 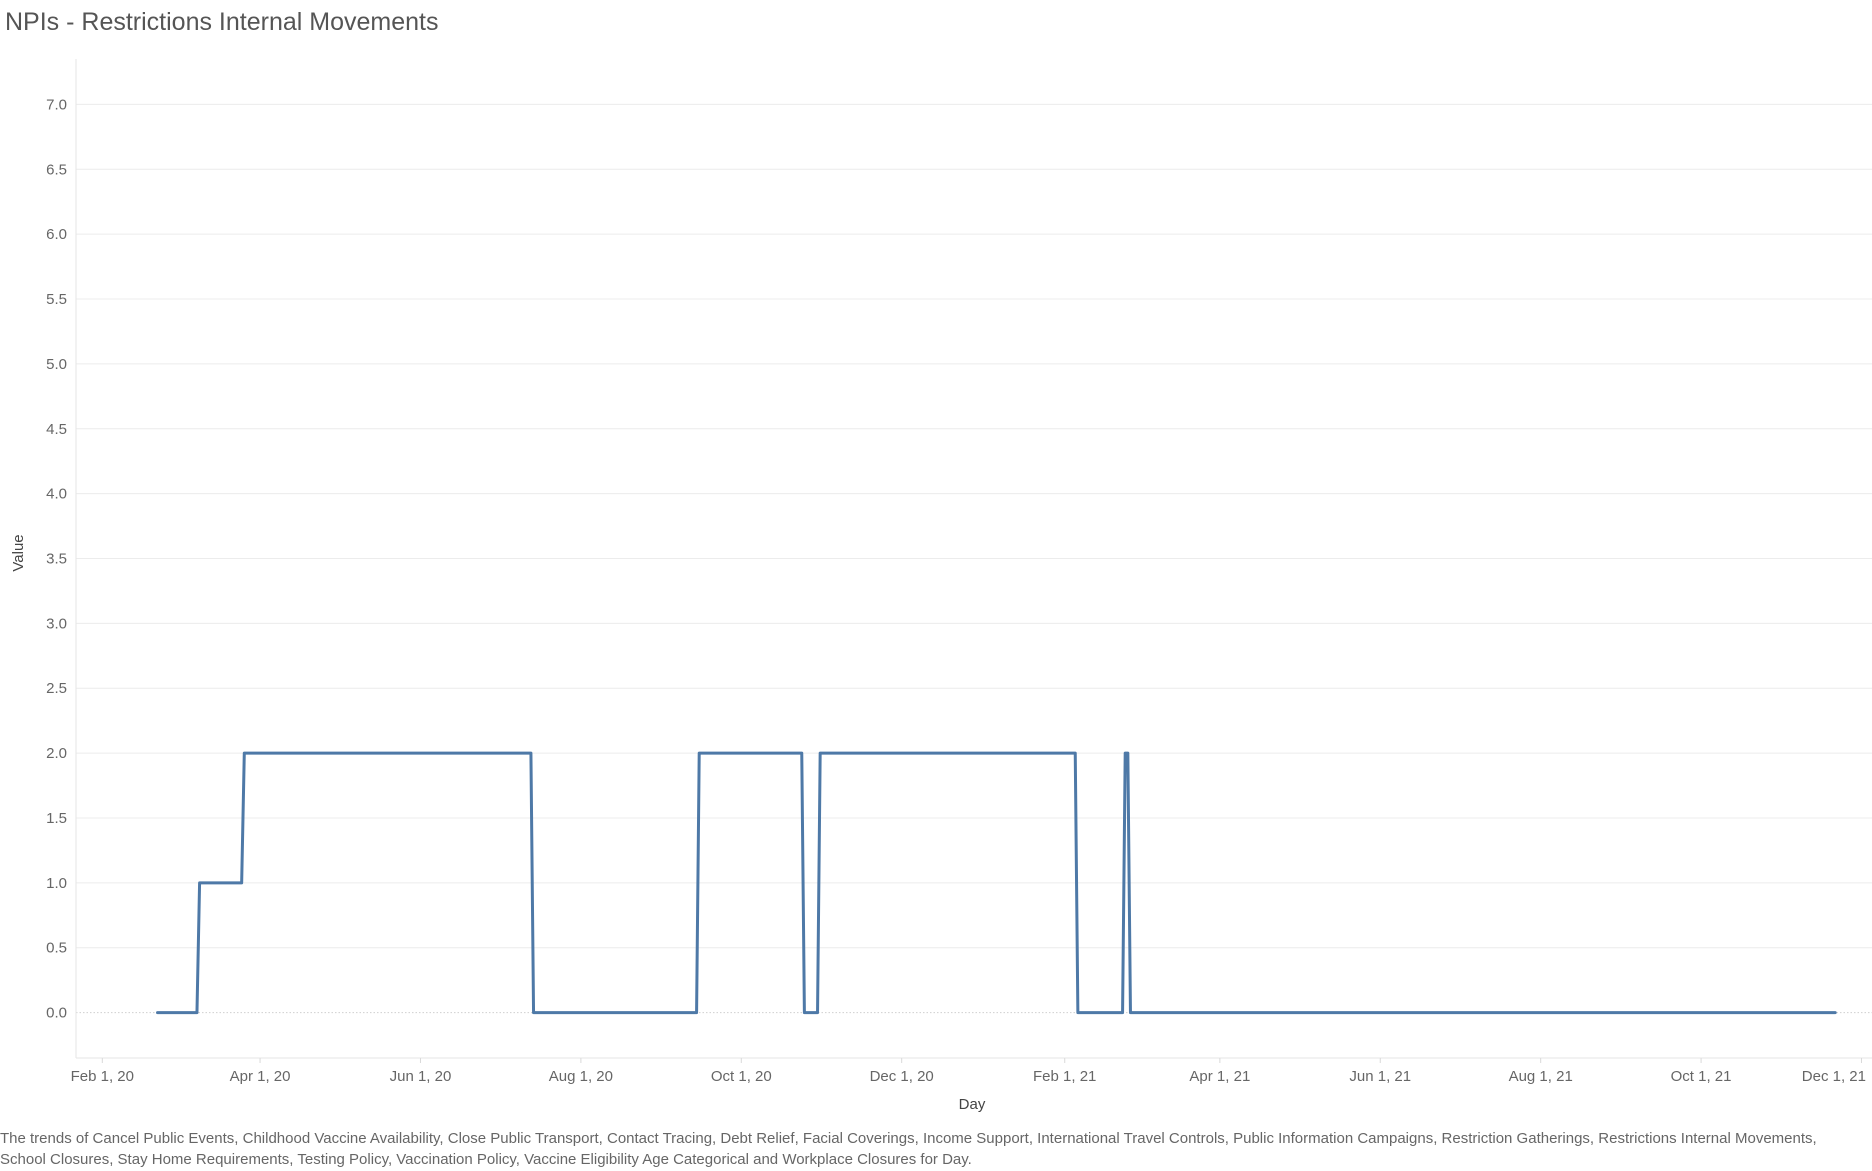 I want to click on y-tick-label: 2.5, so click(x=56, y=688).